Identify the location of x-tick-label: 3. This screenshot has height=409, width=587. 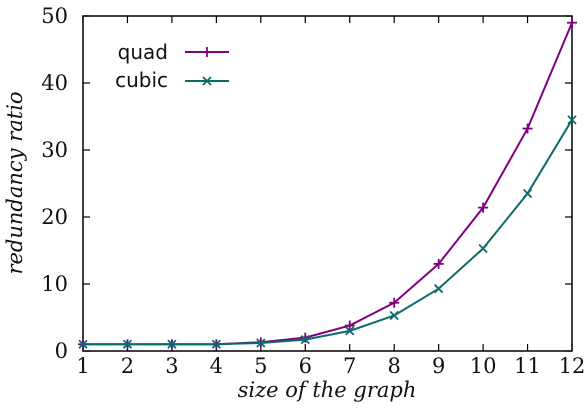
(171, 366).